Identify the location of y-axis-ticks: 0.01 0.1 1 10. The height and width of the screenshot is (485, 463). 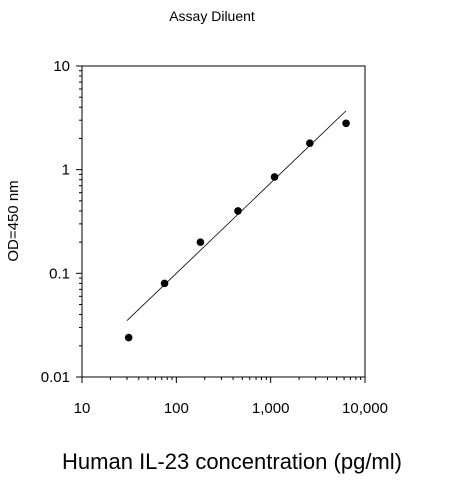
(61, 222).